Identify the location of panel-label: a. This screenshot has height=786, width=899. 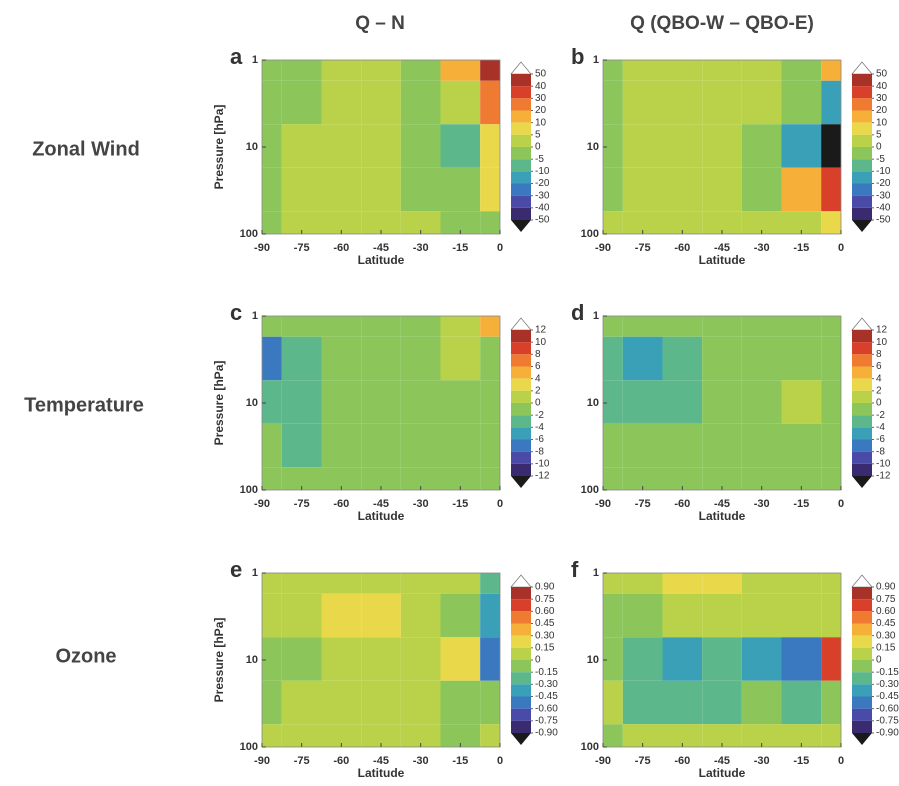
(236, 56).